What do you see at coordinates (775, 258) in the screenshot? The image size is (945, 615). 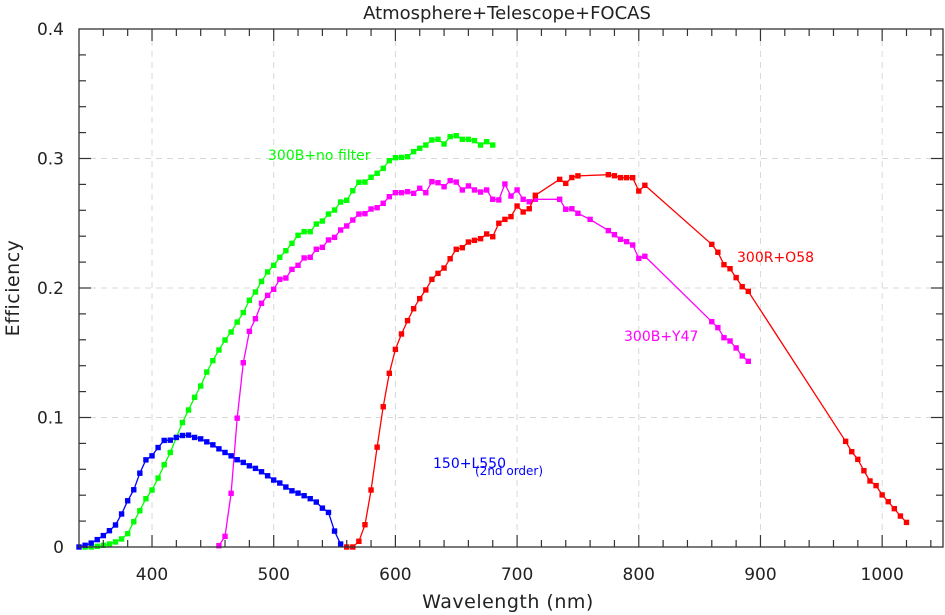 I see `series-label-300r-o58: 300R+O58` at bounding box center [775, 258].